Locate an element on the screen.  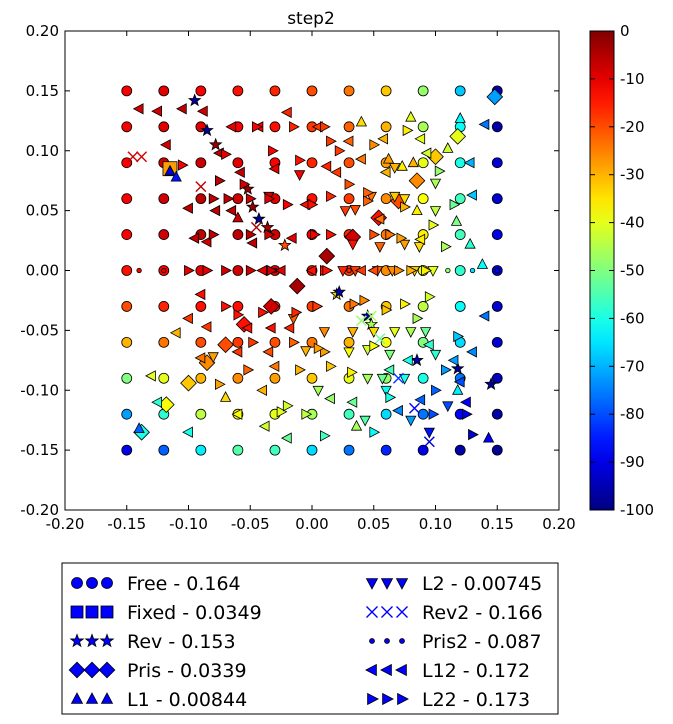
diamond-point is located at coordinates (225, 345).